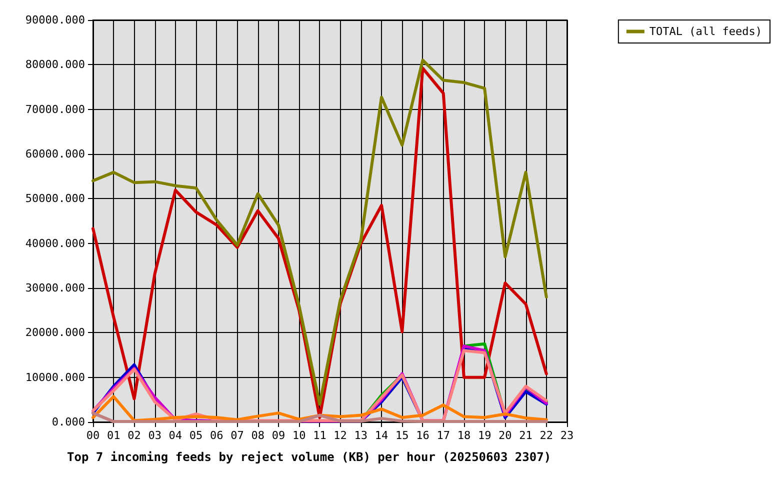  Describe the element at coordinates (319, 435) in the screenshot. I see `x-tick-label: 11` at that location.